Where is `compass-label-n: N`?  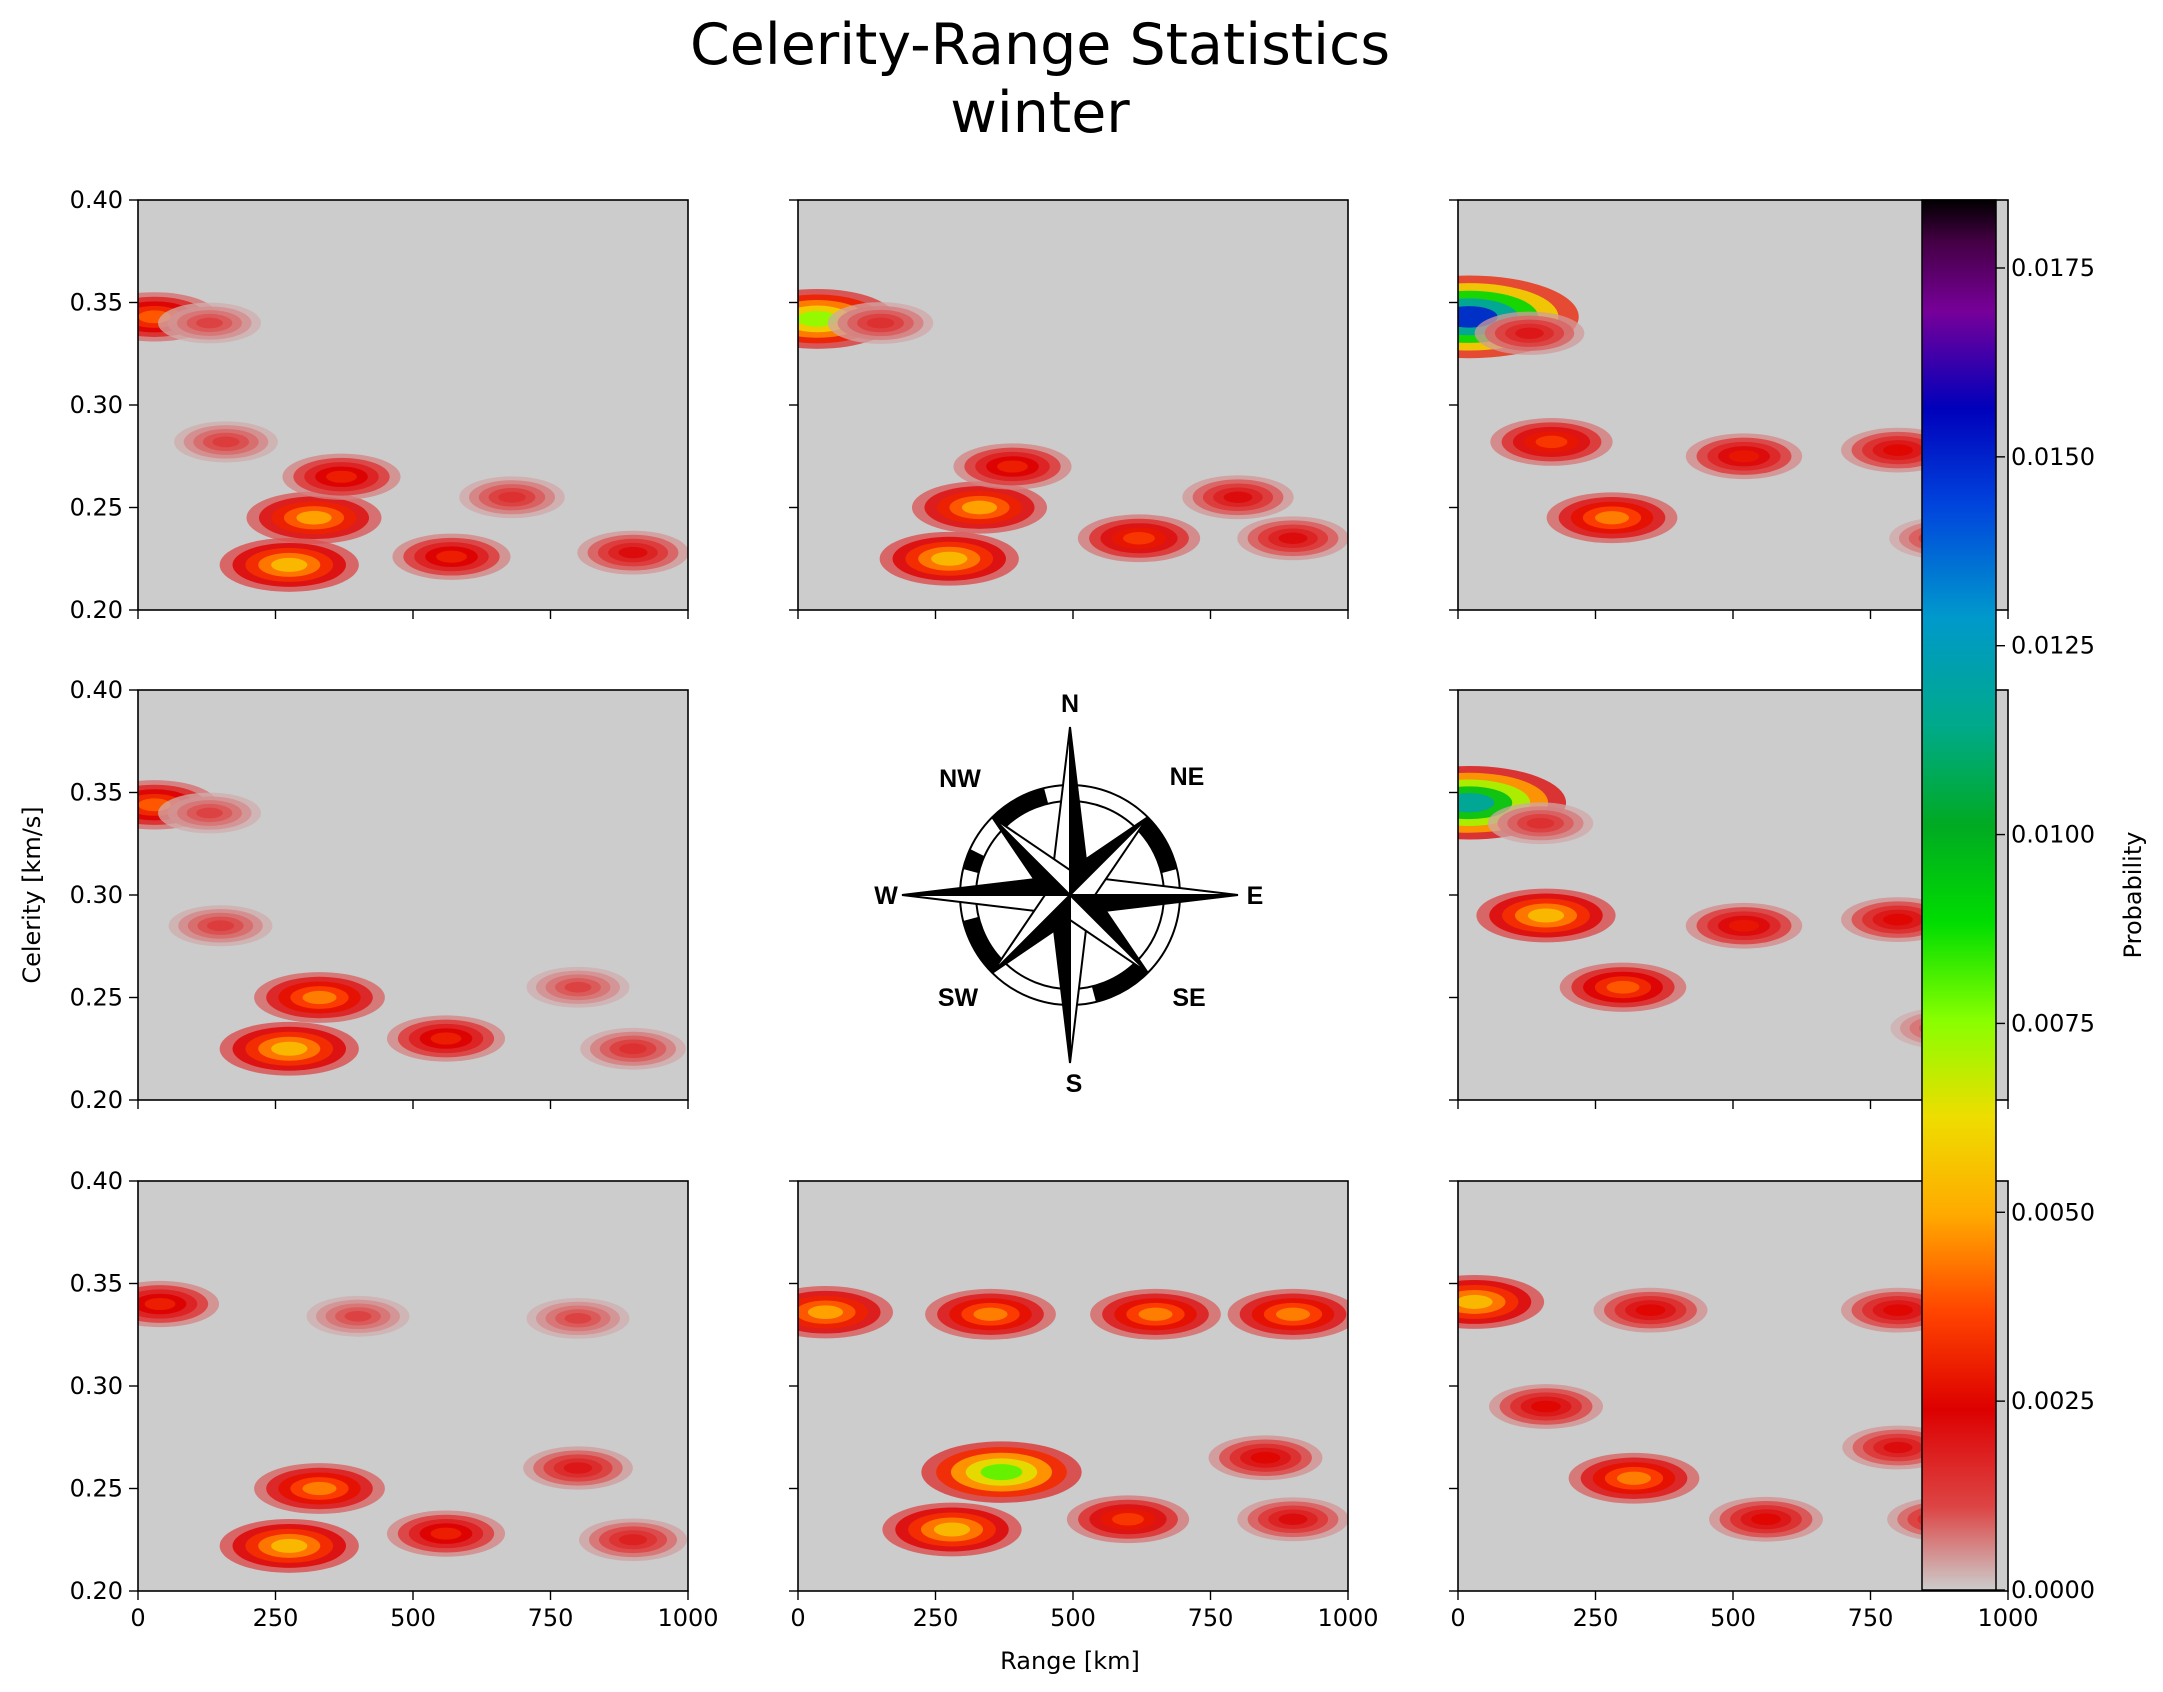 compass-label-n: N is located at coordinates (1070, 704).